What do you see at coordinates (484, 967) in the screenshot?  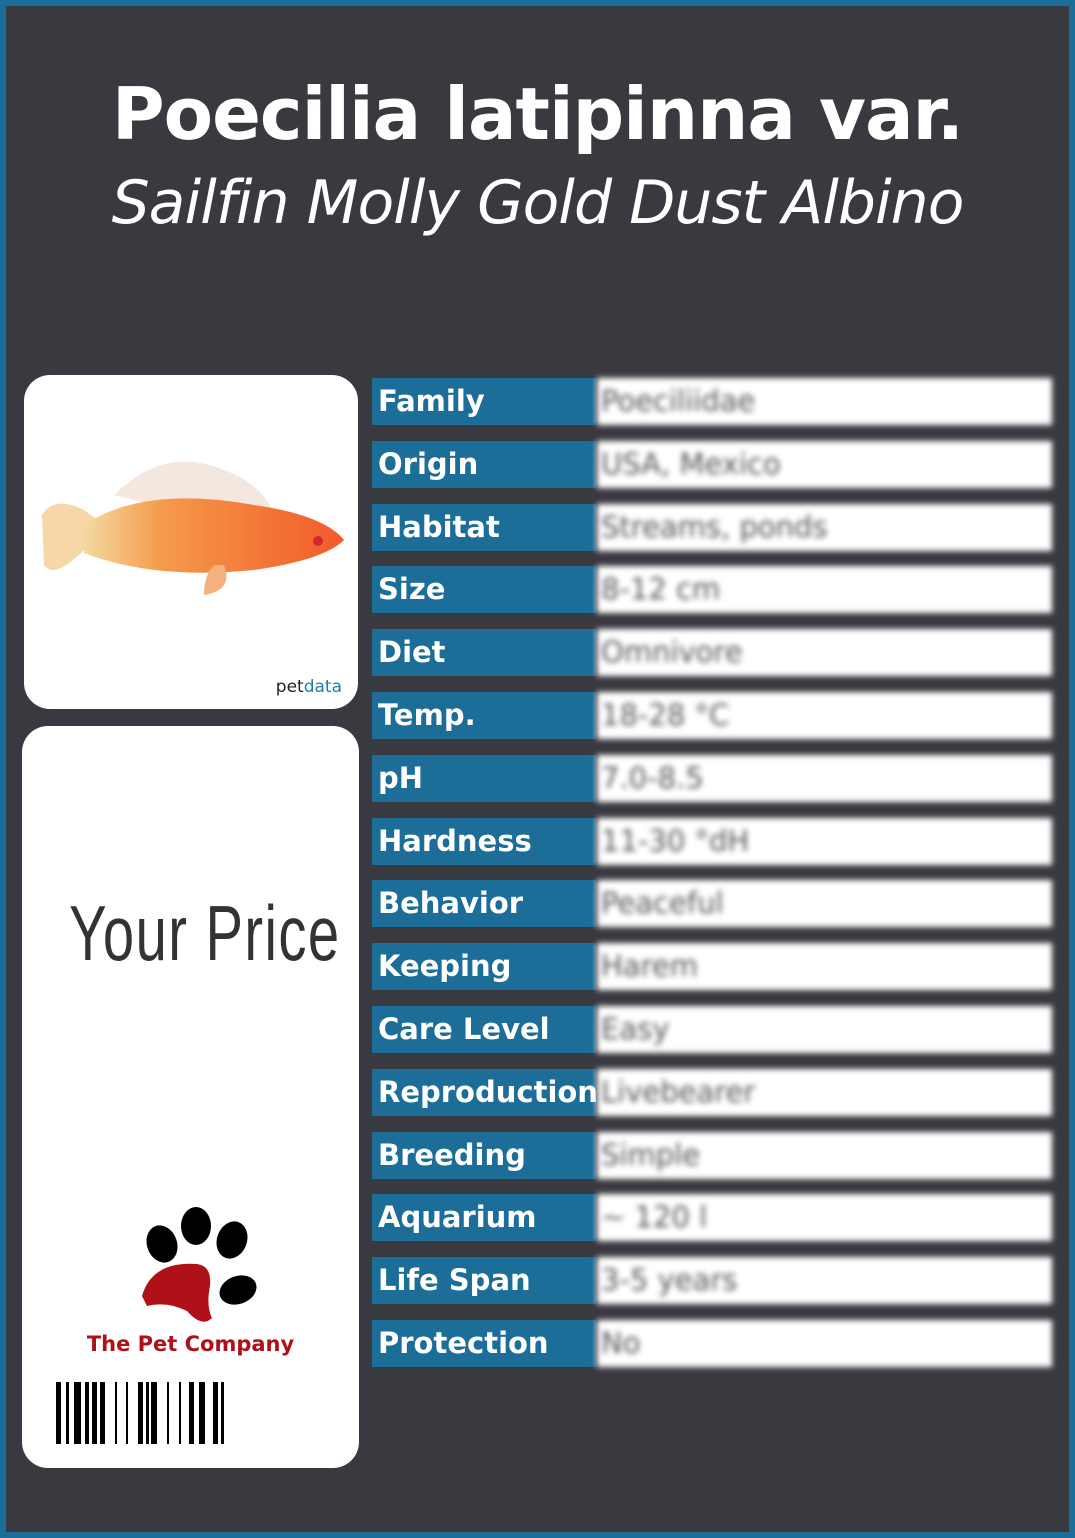 I see `info-label: Keeping` at bounding box center [484, 967].